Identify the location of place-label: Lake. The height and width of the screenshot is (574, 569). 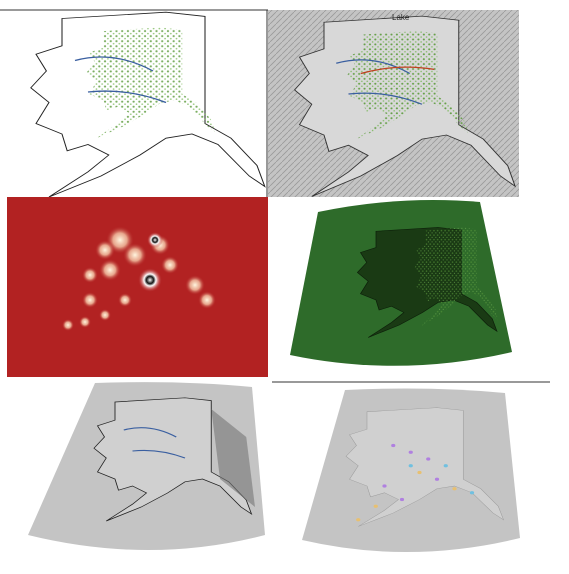
(401, 17).